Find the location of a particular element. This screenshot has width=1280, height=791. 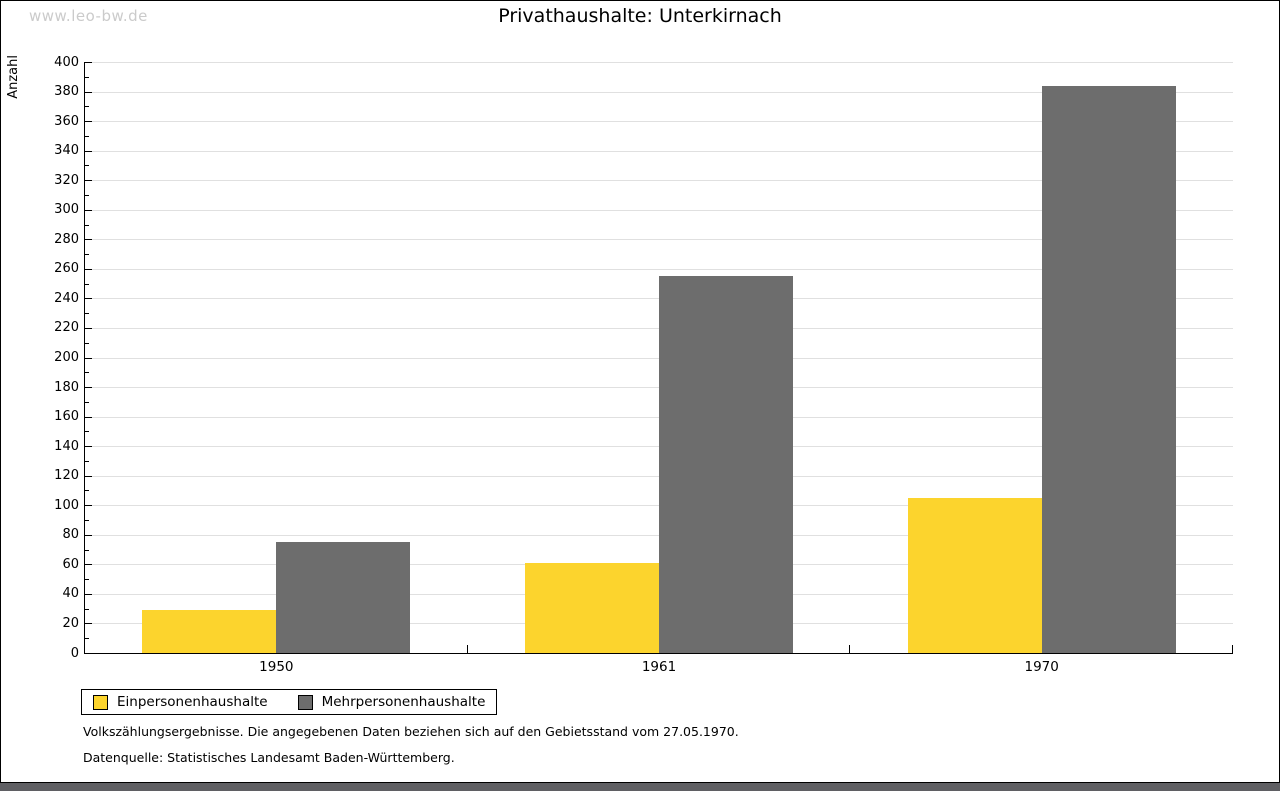

x-category-label: 1950 is located at coordinates (276, 667).